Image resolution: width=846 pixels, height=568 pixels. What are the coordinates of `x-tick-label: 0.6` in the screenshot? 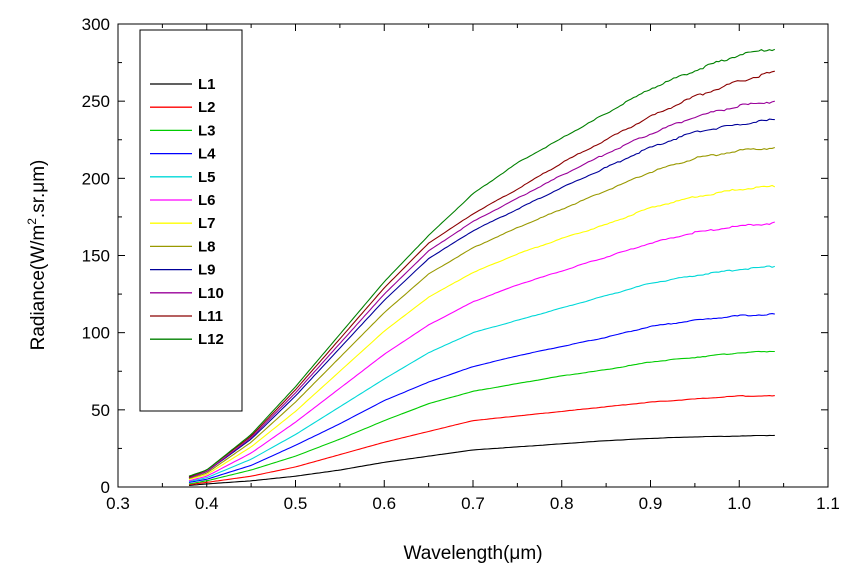 It's located at (384, 503).